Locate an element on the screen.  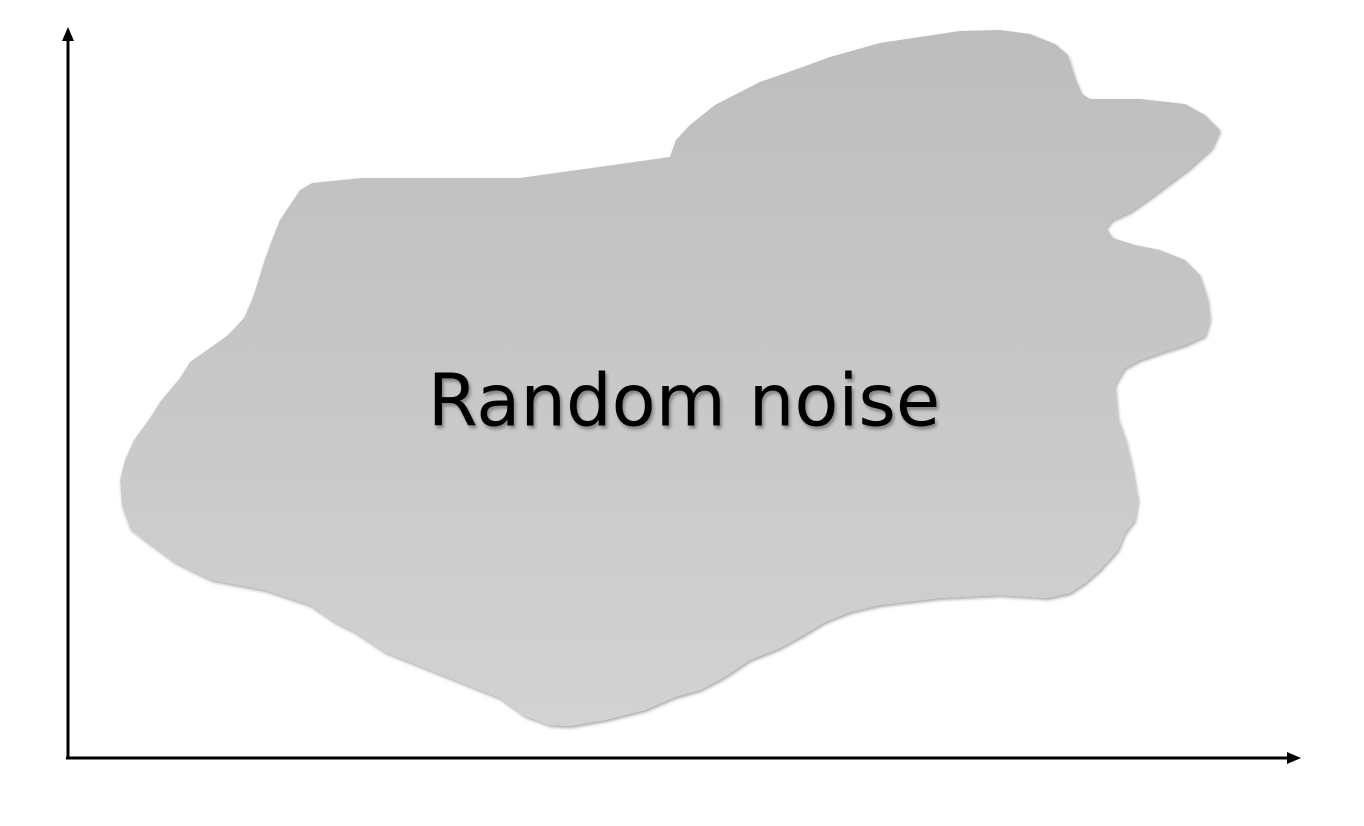
y-axis-arrowhead is located at coordinates (68, 34).